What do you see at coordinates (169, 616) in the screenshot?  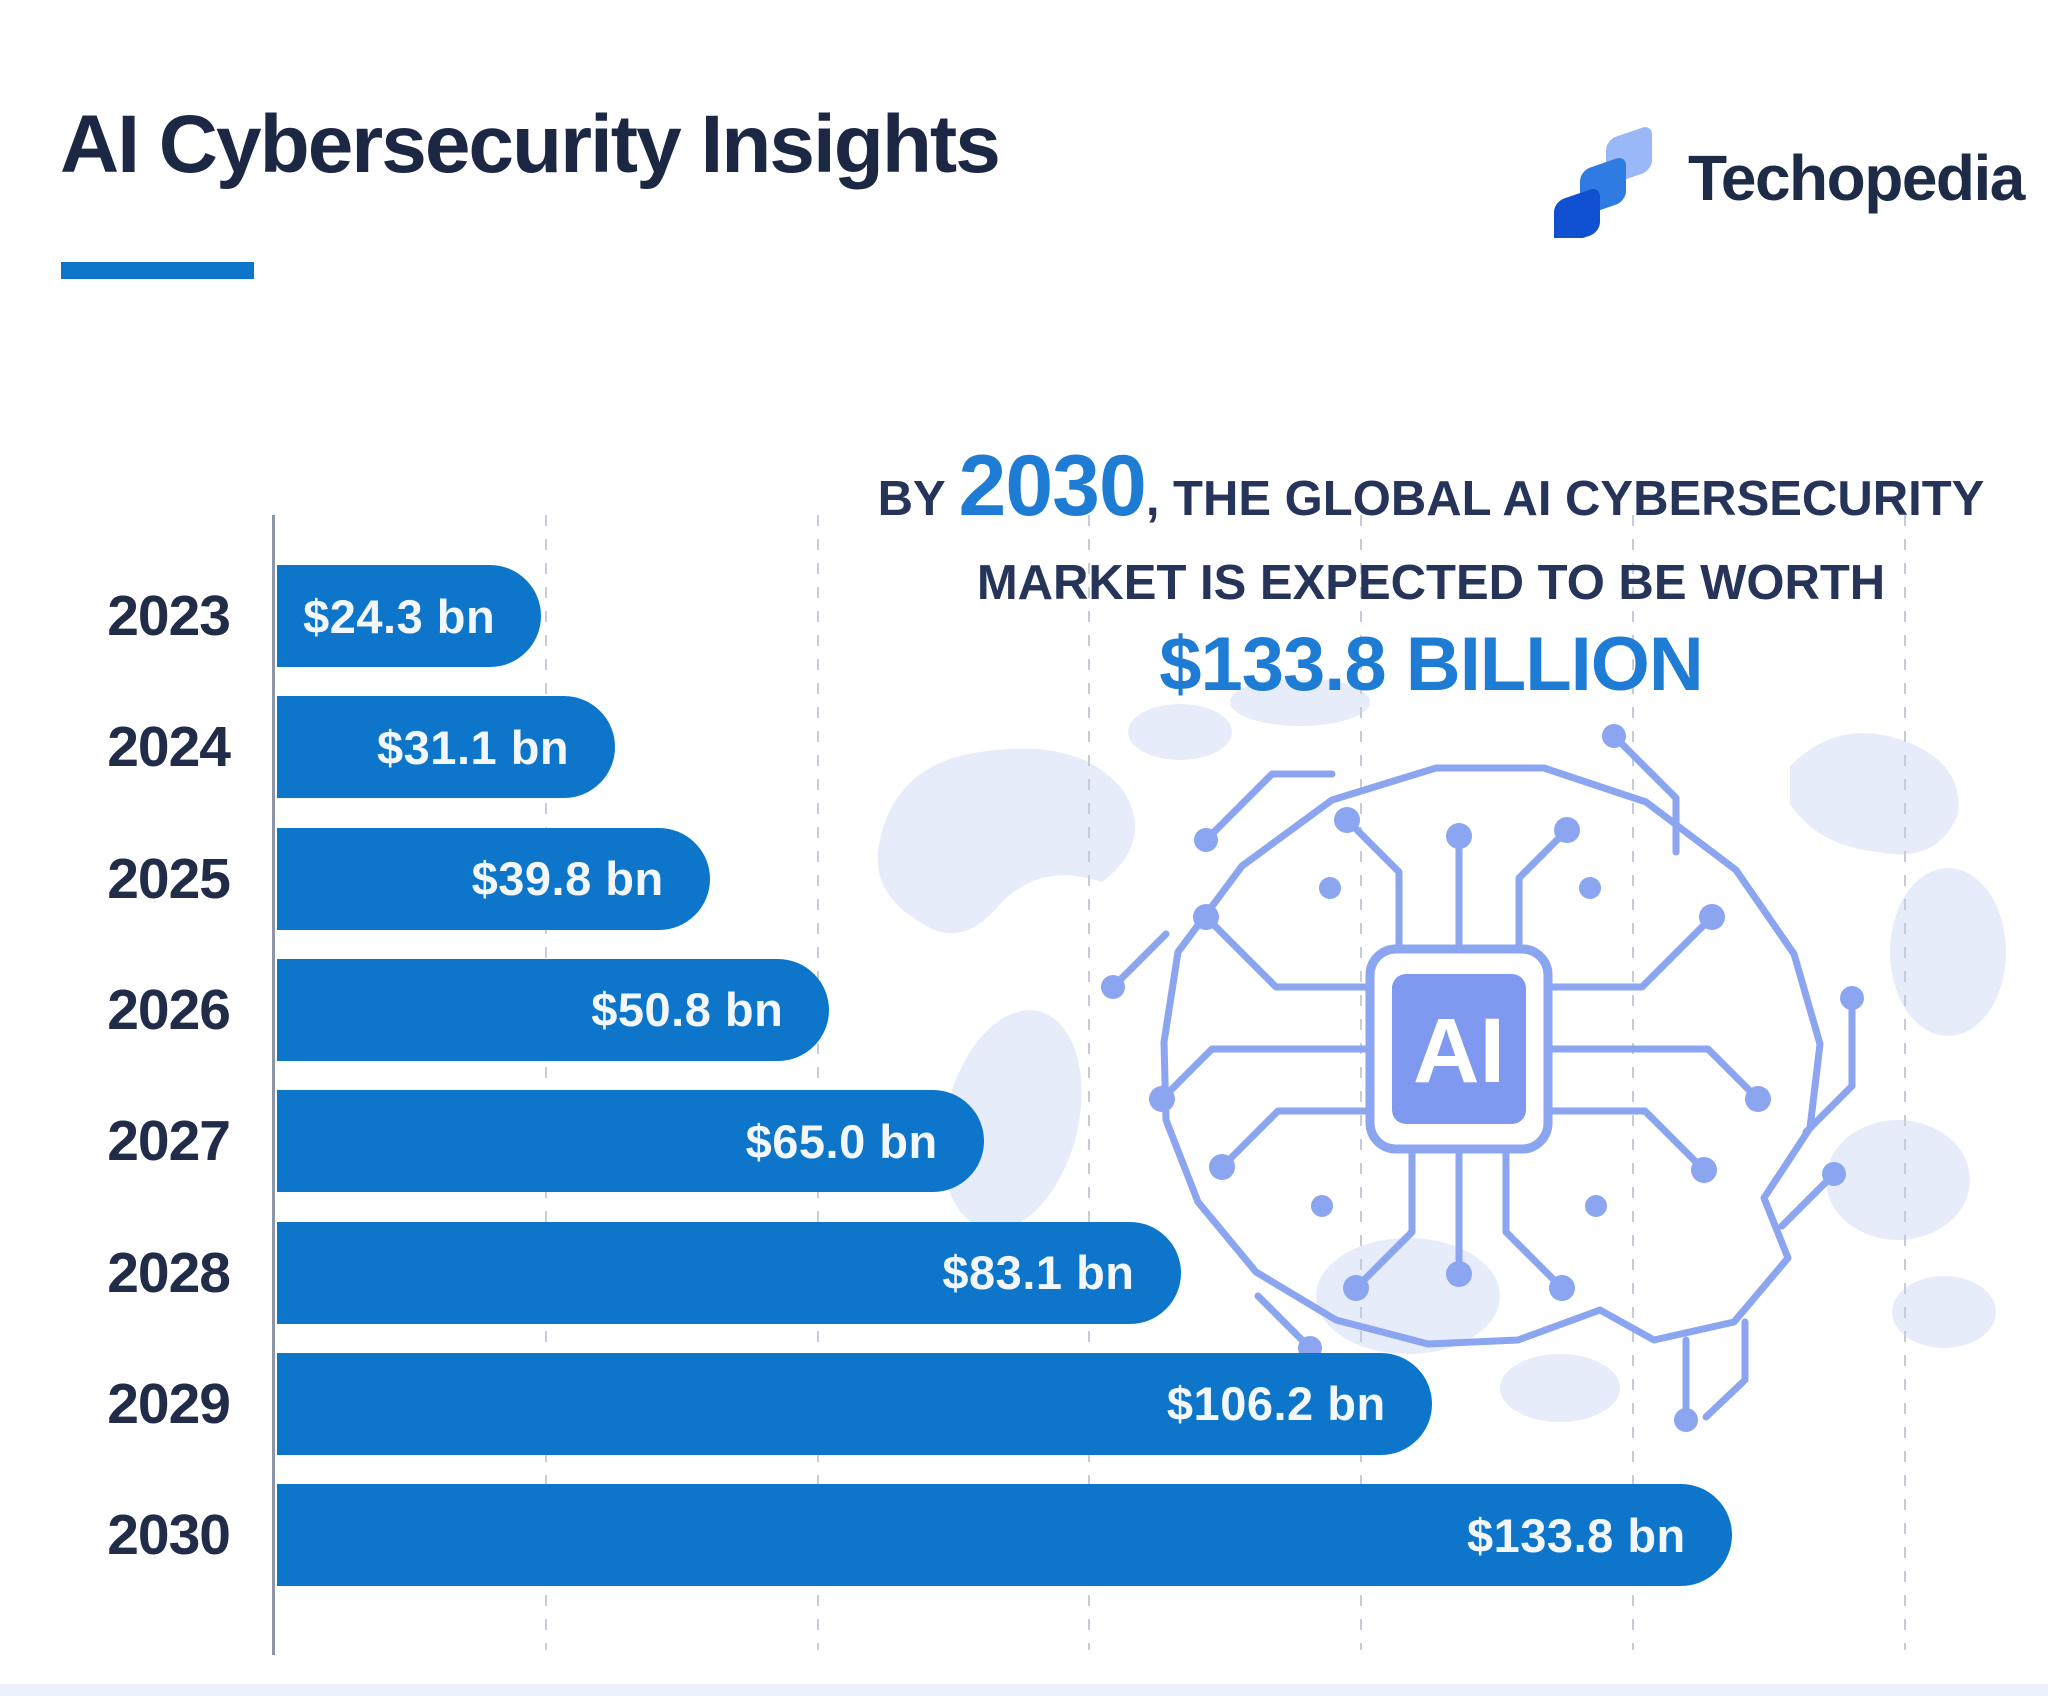 I see `year-label: 2023` at bounding box center [169, 616].